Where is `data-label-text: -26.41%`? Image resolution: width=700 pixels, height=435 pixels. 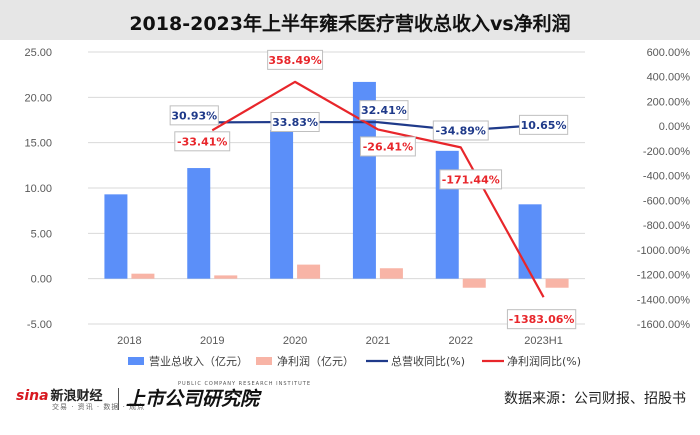 data-label-text: -26.41% is located at coordinates (388, 146).